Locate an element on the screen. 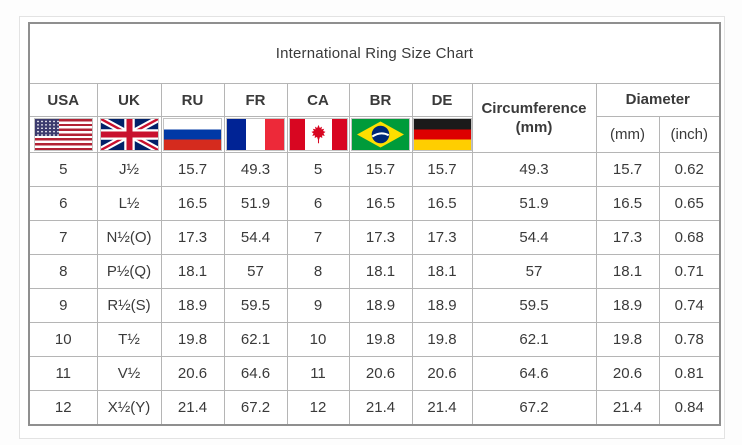  cell-diameter-mm: 17.3 is located at coordinates (627, 237).